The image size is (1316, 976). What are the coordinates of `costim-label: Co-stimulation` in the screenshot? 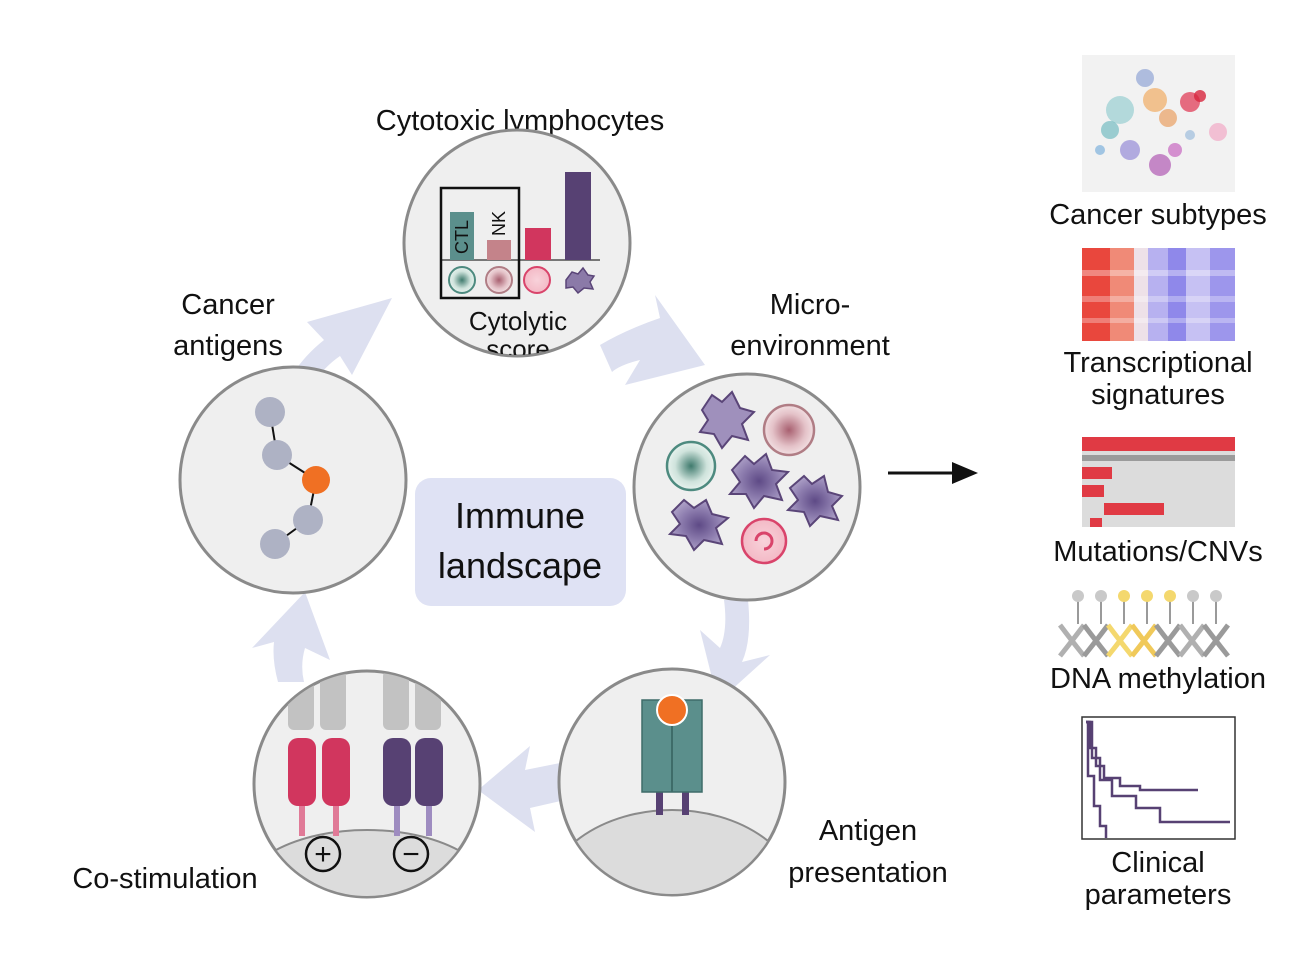 It's located at (164, 879).